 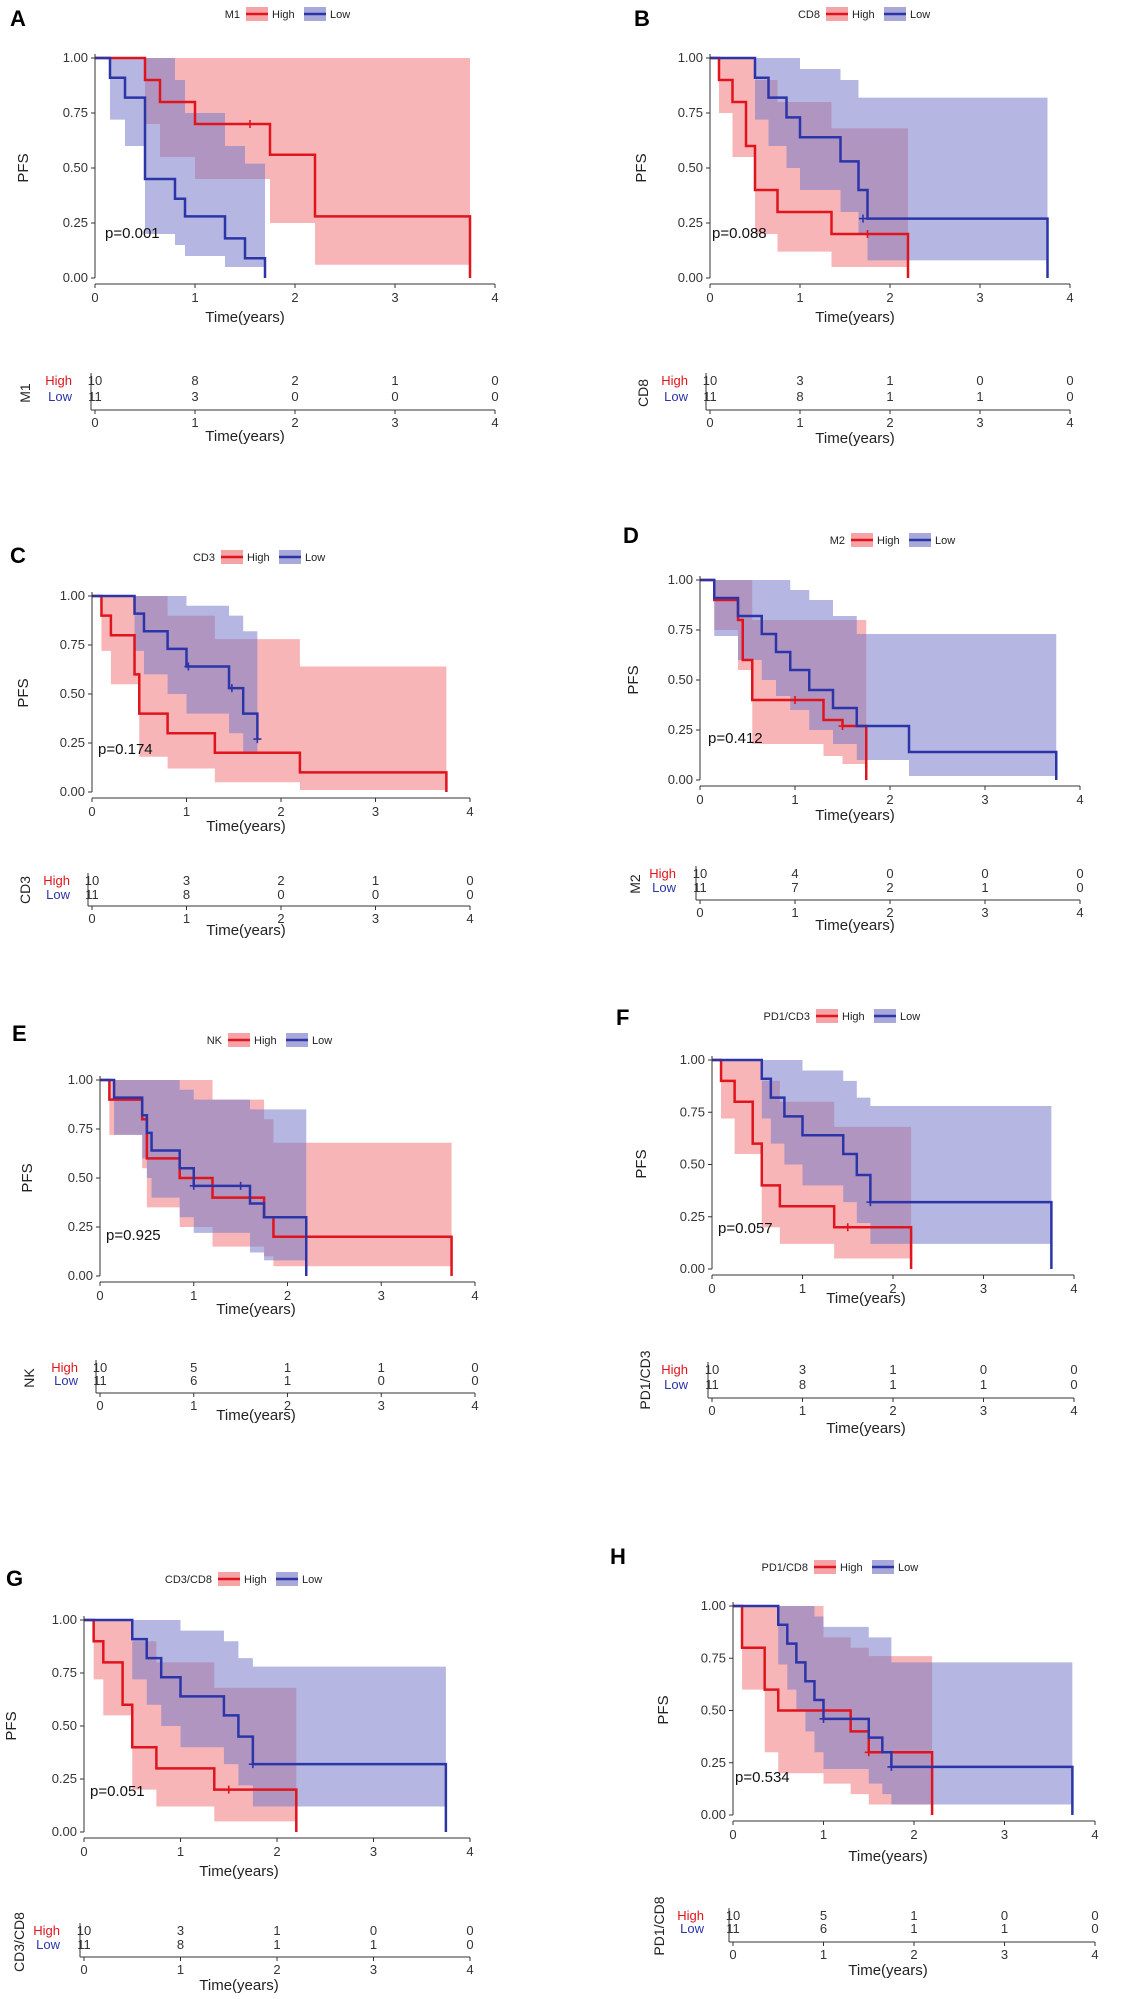 I want to click on risk-table-label: CD3/CD8, so click(x=19, y=1942).